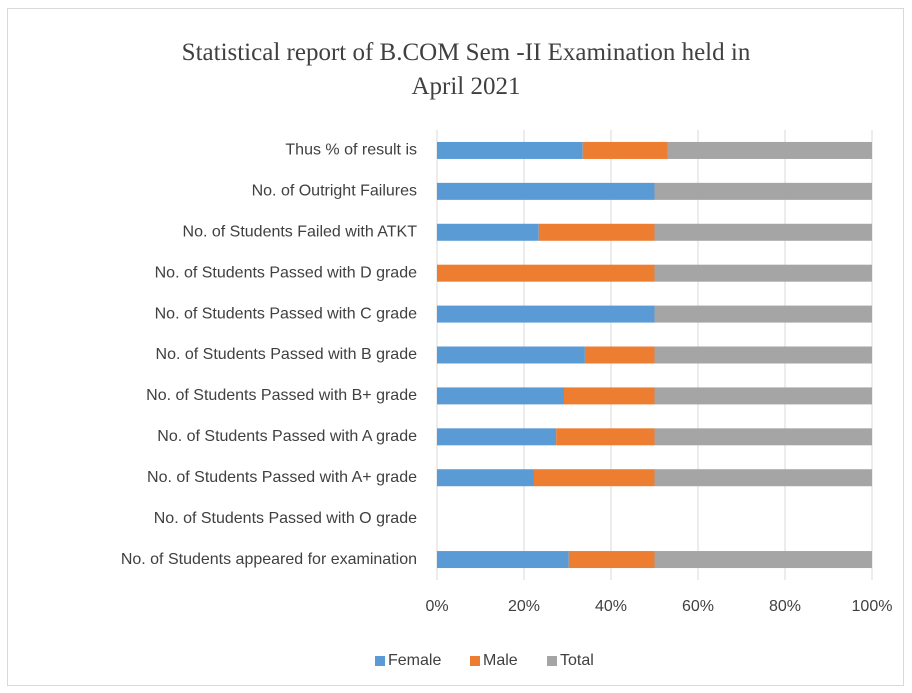 Image resolution: width=912 pixels, height=693 pixels. Describe the element at coordinates (334, 191) in the screenshot. I see `y-tick-label: No. of Outright Failures` at that location.